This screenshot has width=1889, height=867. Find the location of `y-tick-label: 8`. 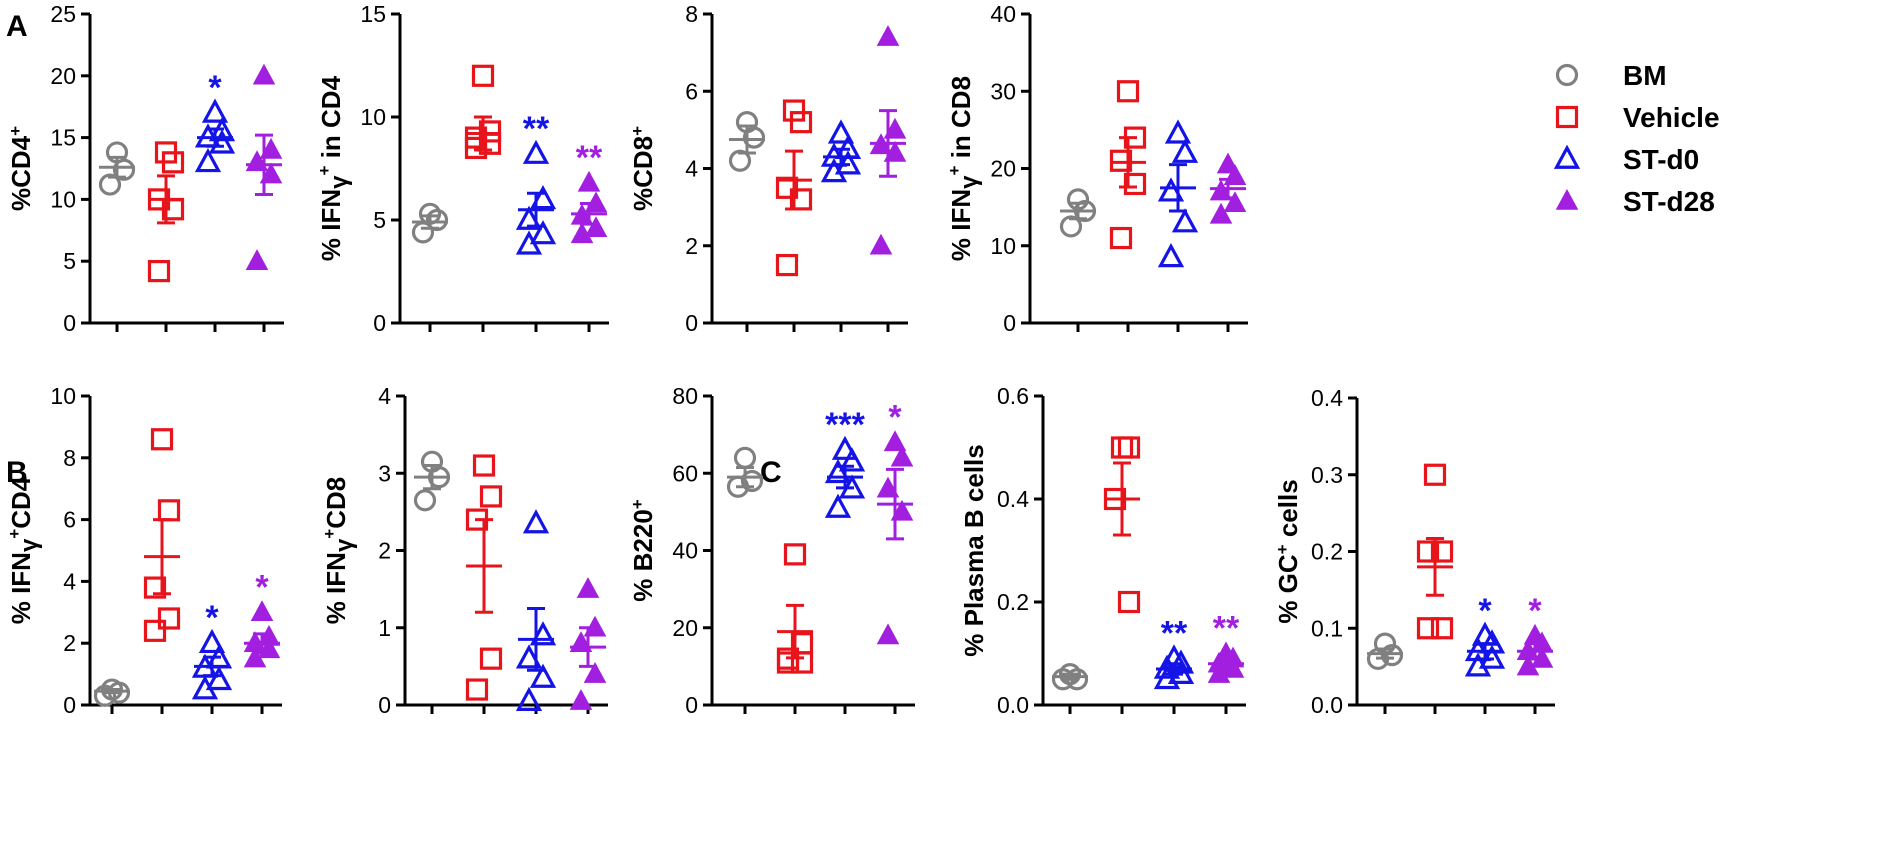

y-tick-label: 8 is located at coordinates (691, 14).